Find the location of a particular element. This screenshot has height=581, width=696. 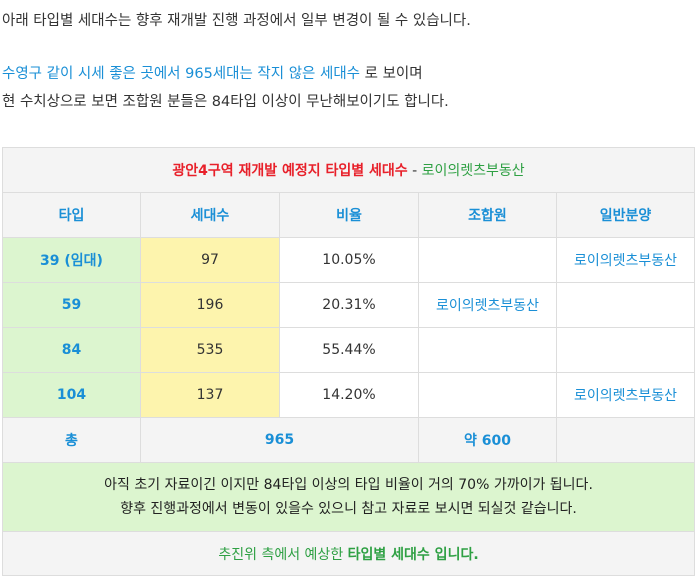

caption-source: 로이의렛츠부동산 is located at coordinates (473, 171).